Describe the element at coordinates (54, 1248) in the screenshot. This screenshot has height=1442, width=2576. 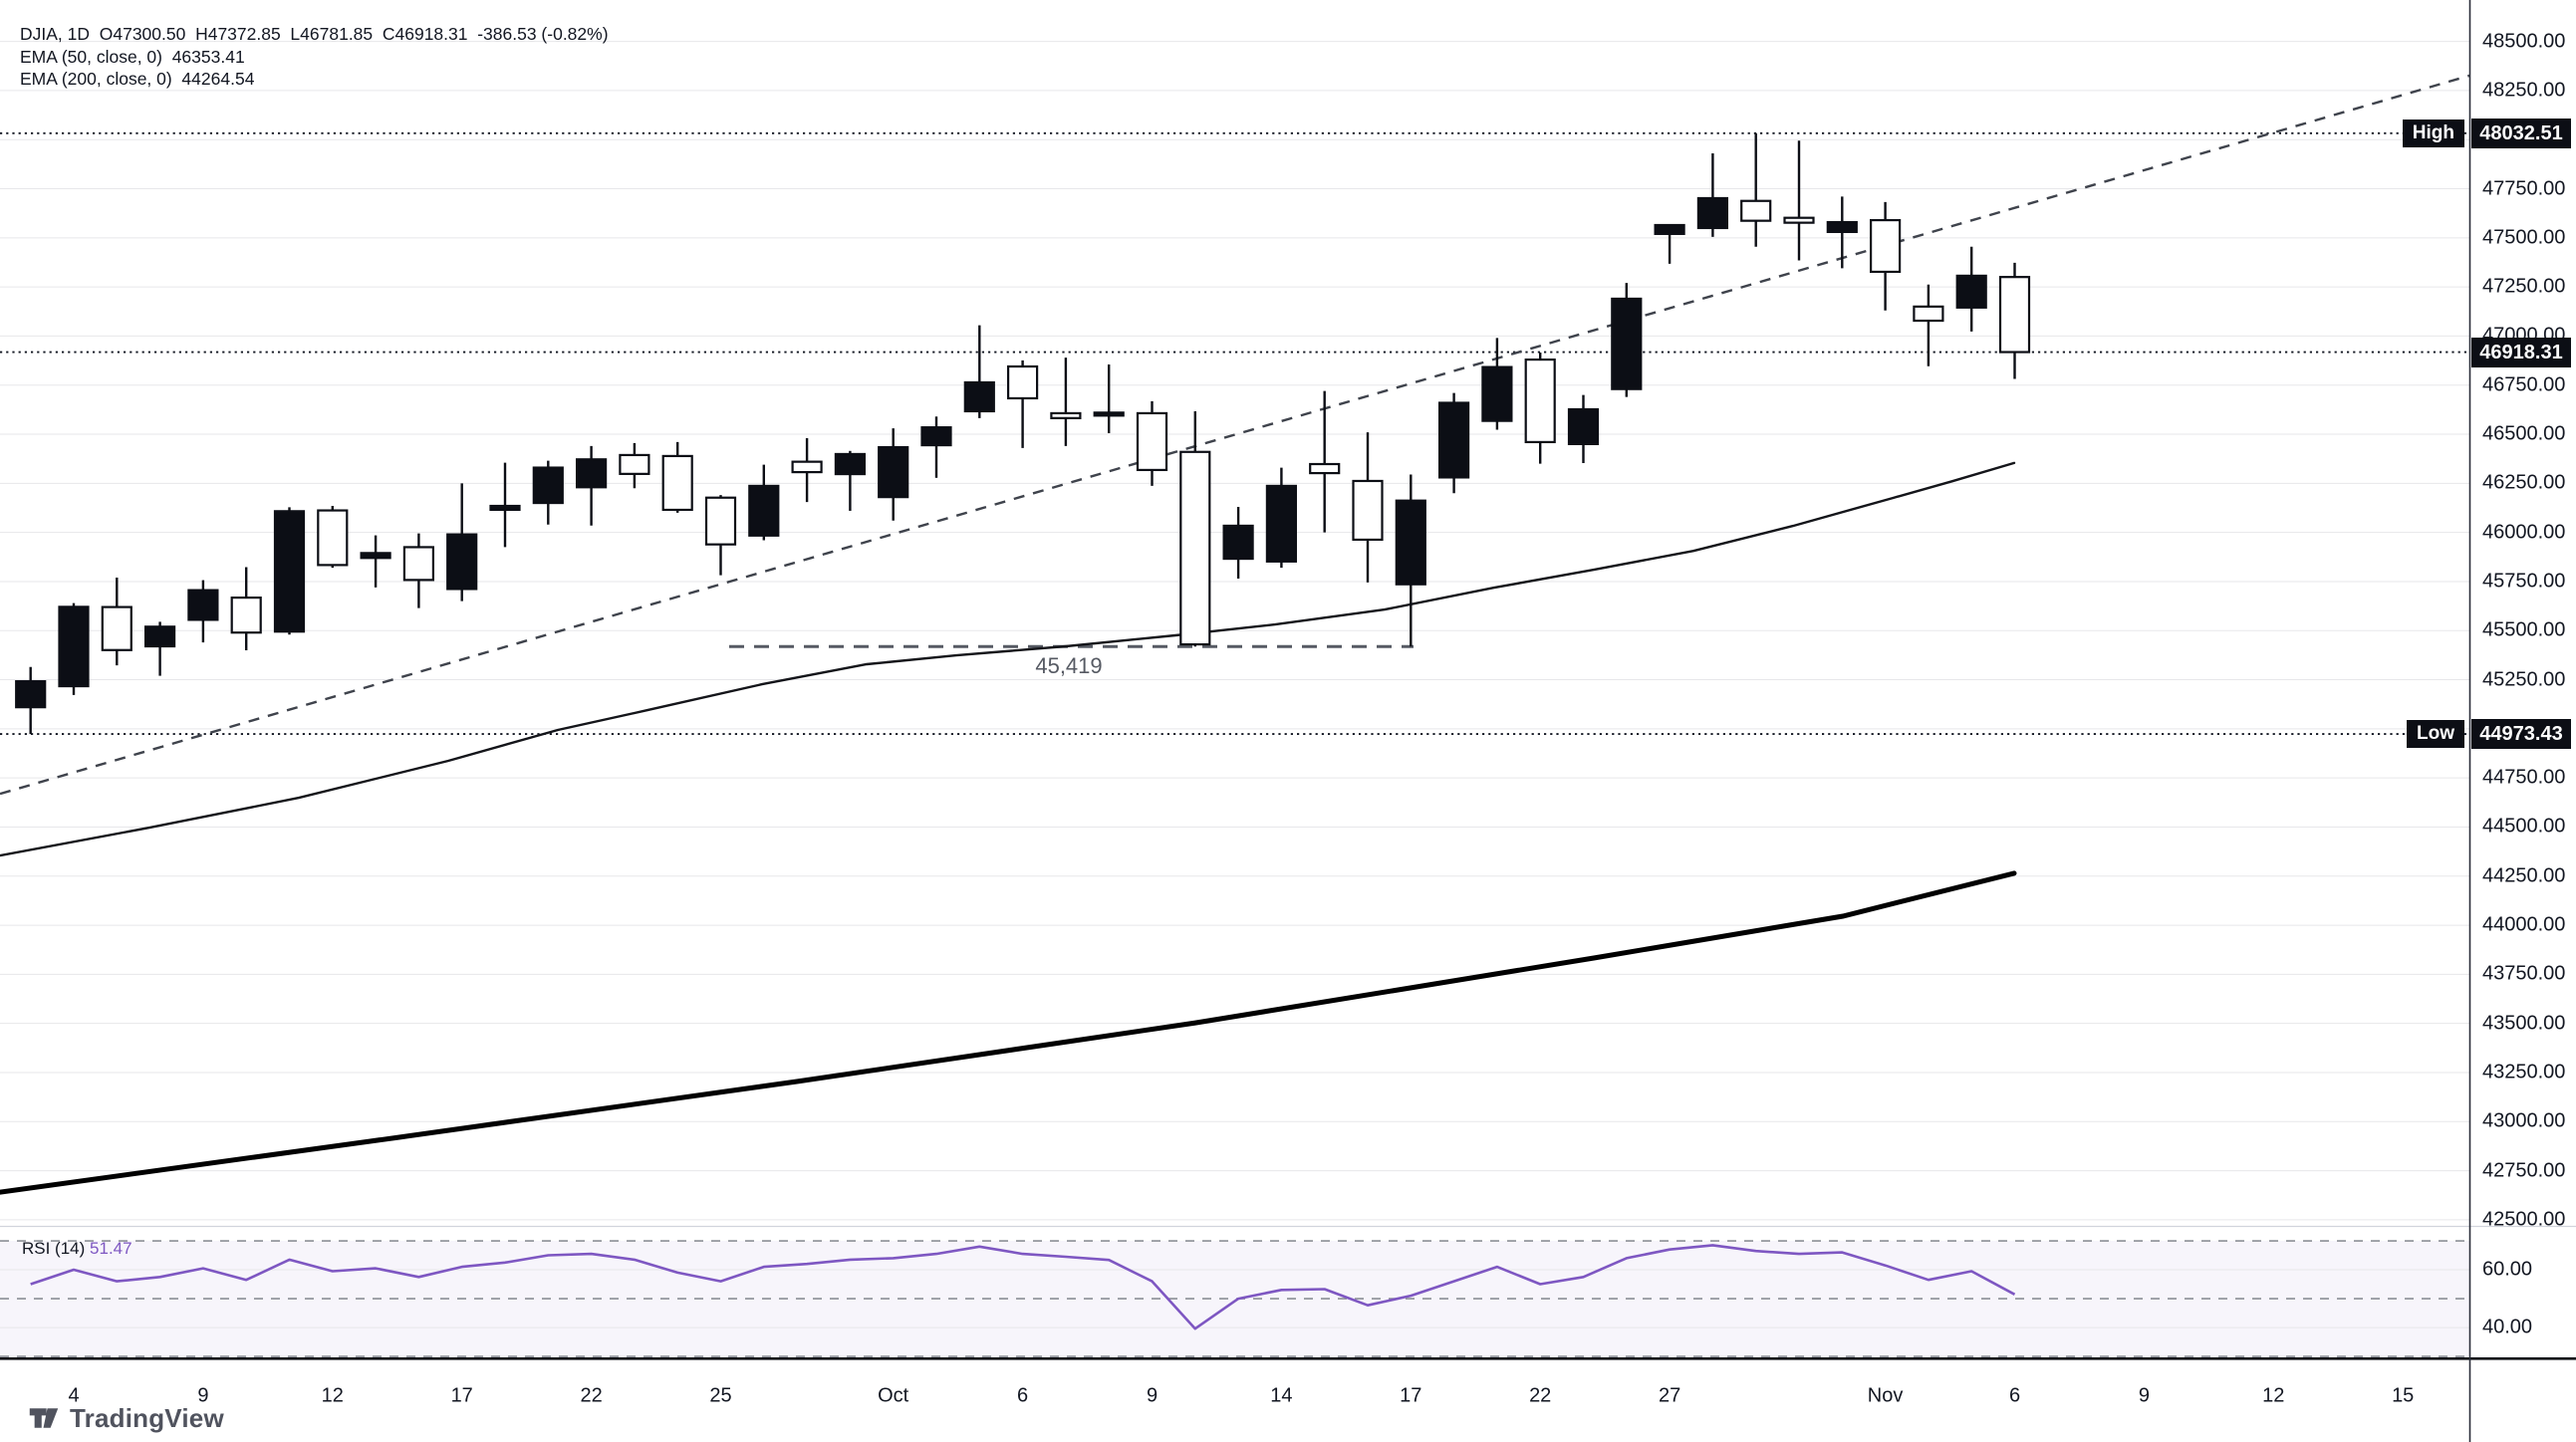
I see `rsi-legend-label: RSI (14)` at that location.